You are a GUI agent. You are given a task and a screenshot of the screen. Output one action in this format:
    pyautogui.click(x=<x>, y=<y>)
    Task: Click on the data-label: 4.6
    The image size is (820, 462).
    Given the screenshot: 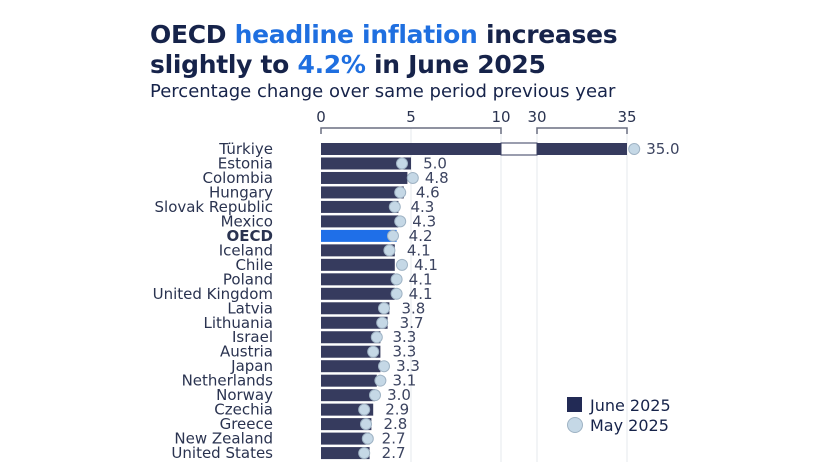 What is the action you would take?
    pyautogui.click(x=428, y=192)
    